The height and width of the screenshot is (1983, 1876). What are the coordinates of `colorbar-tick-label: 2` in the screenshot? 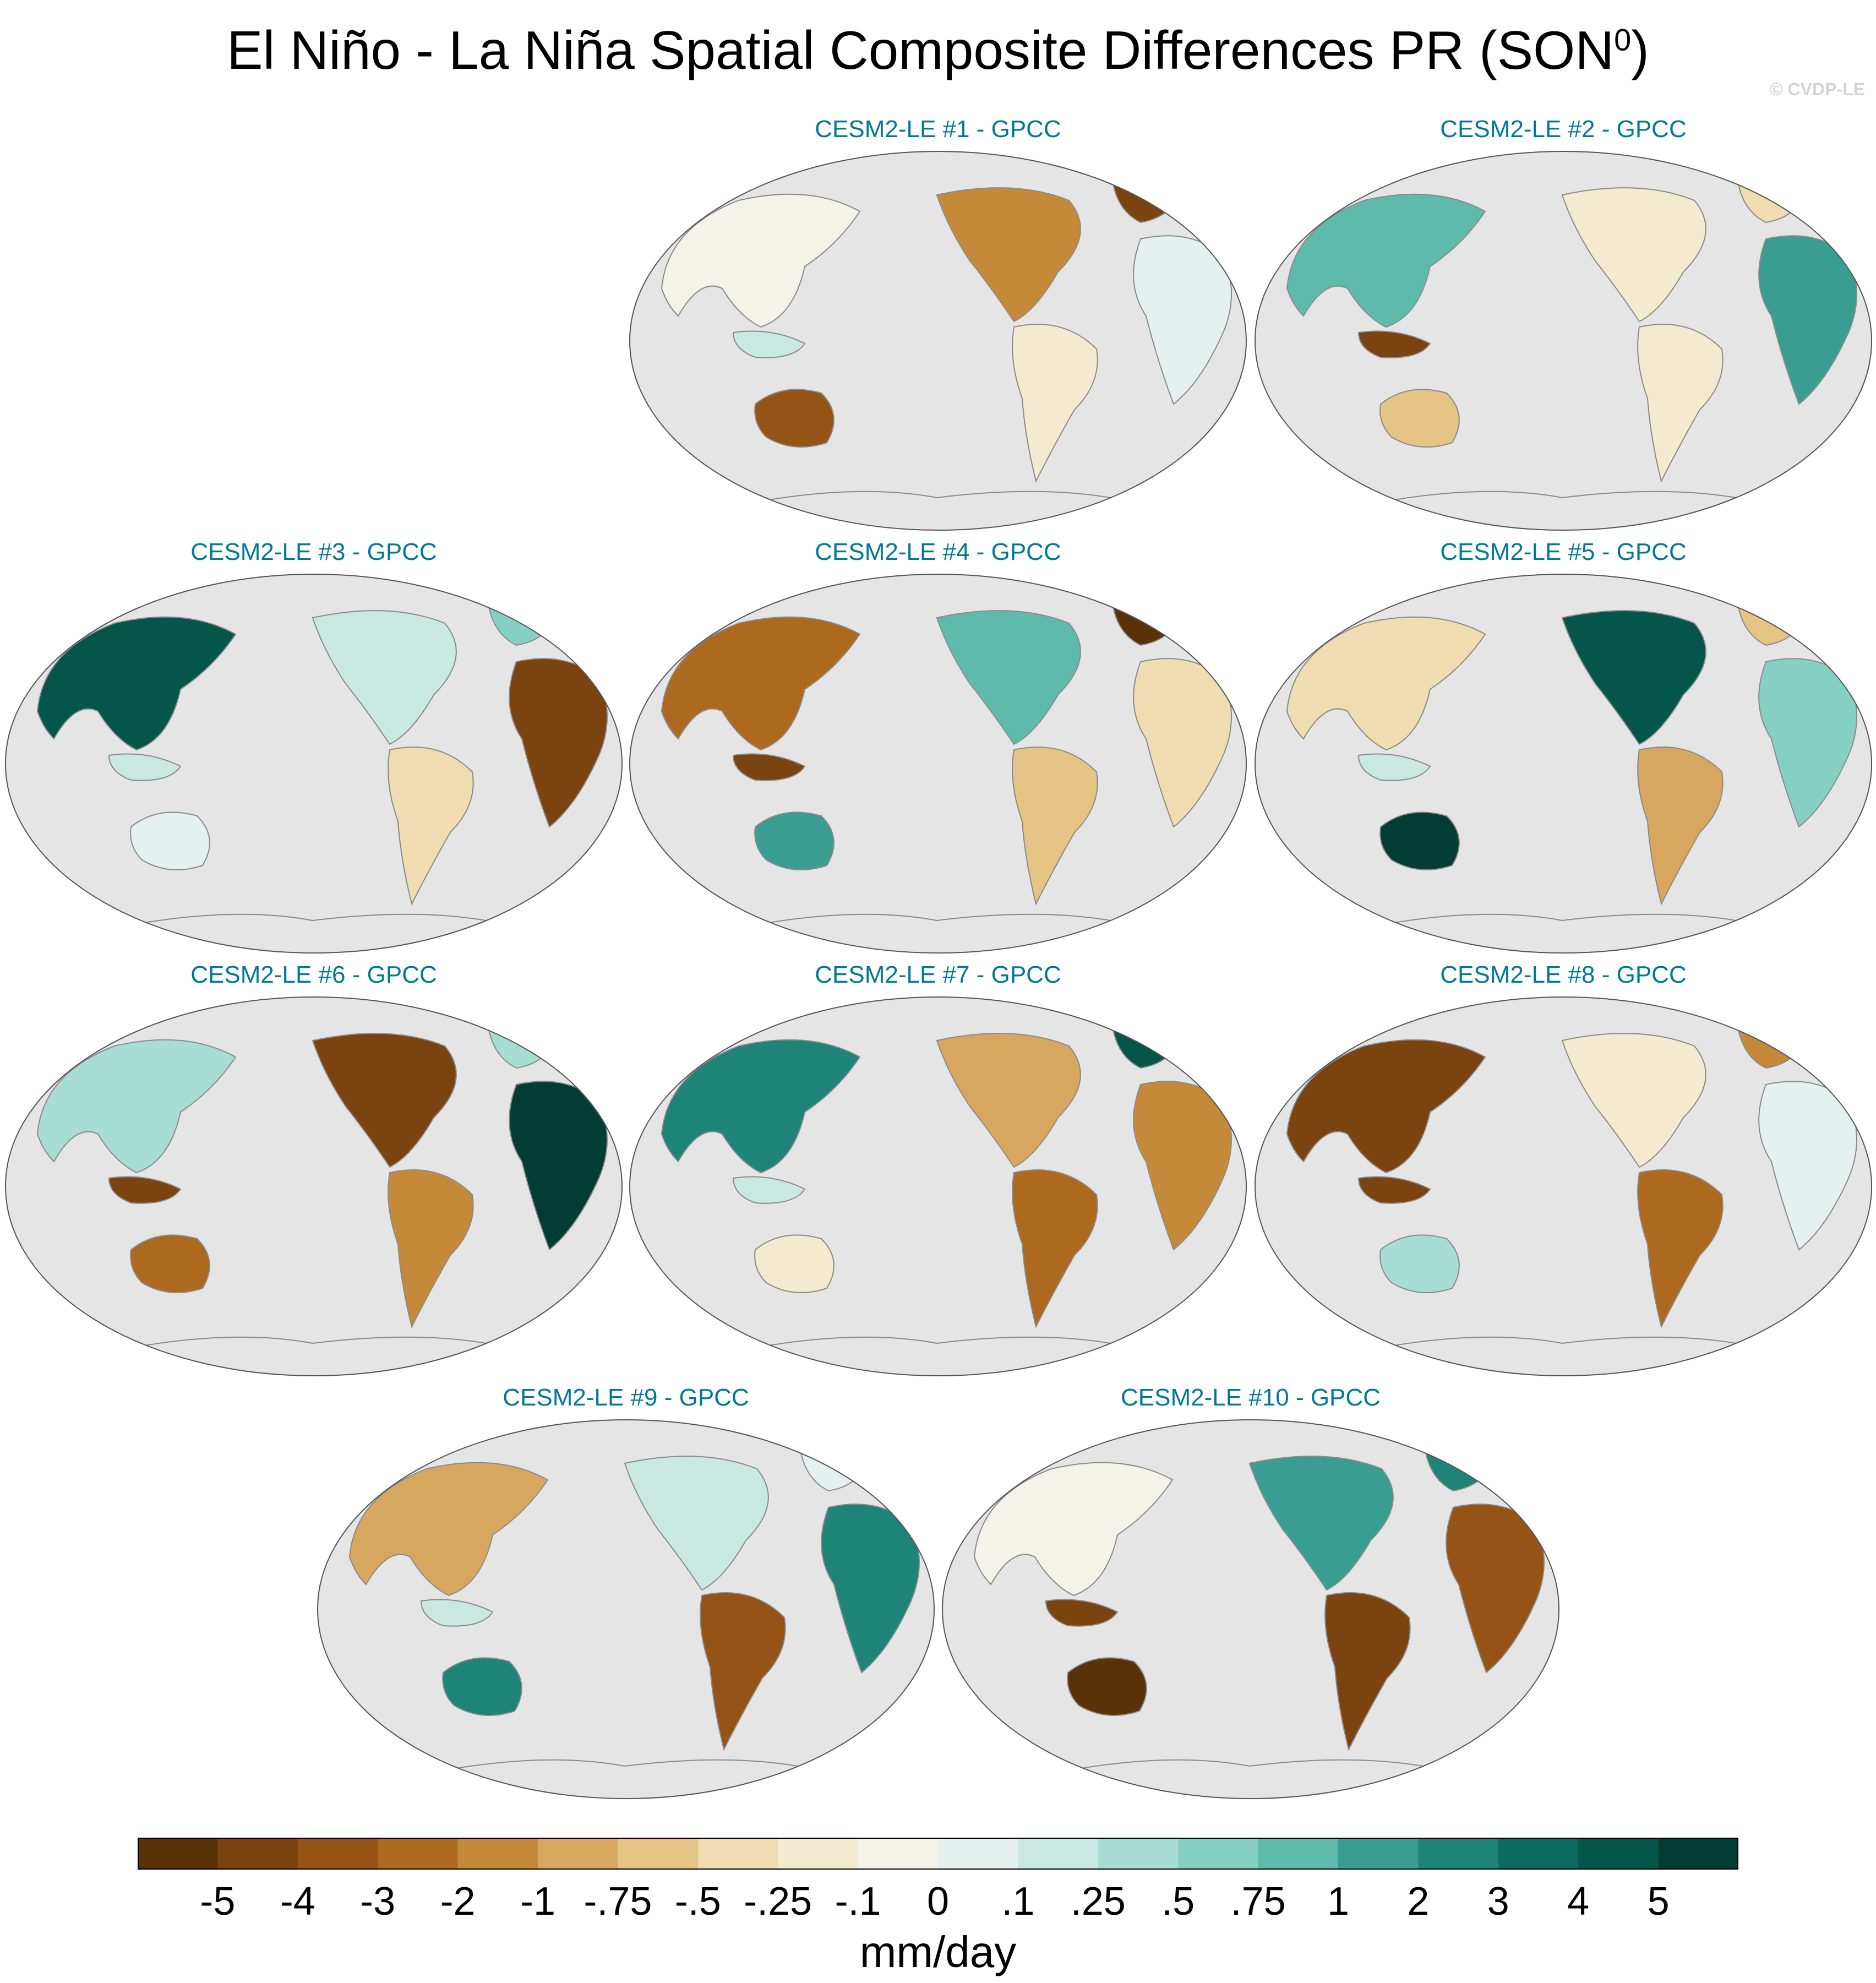 It's located at (1418, 1902).